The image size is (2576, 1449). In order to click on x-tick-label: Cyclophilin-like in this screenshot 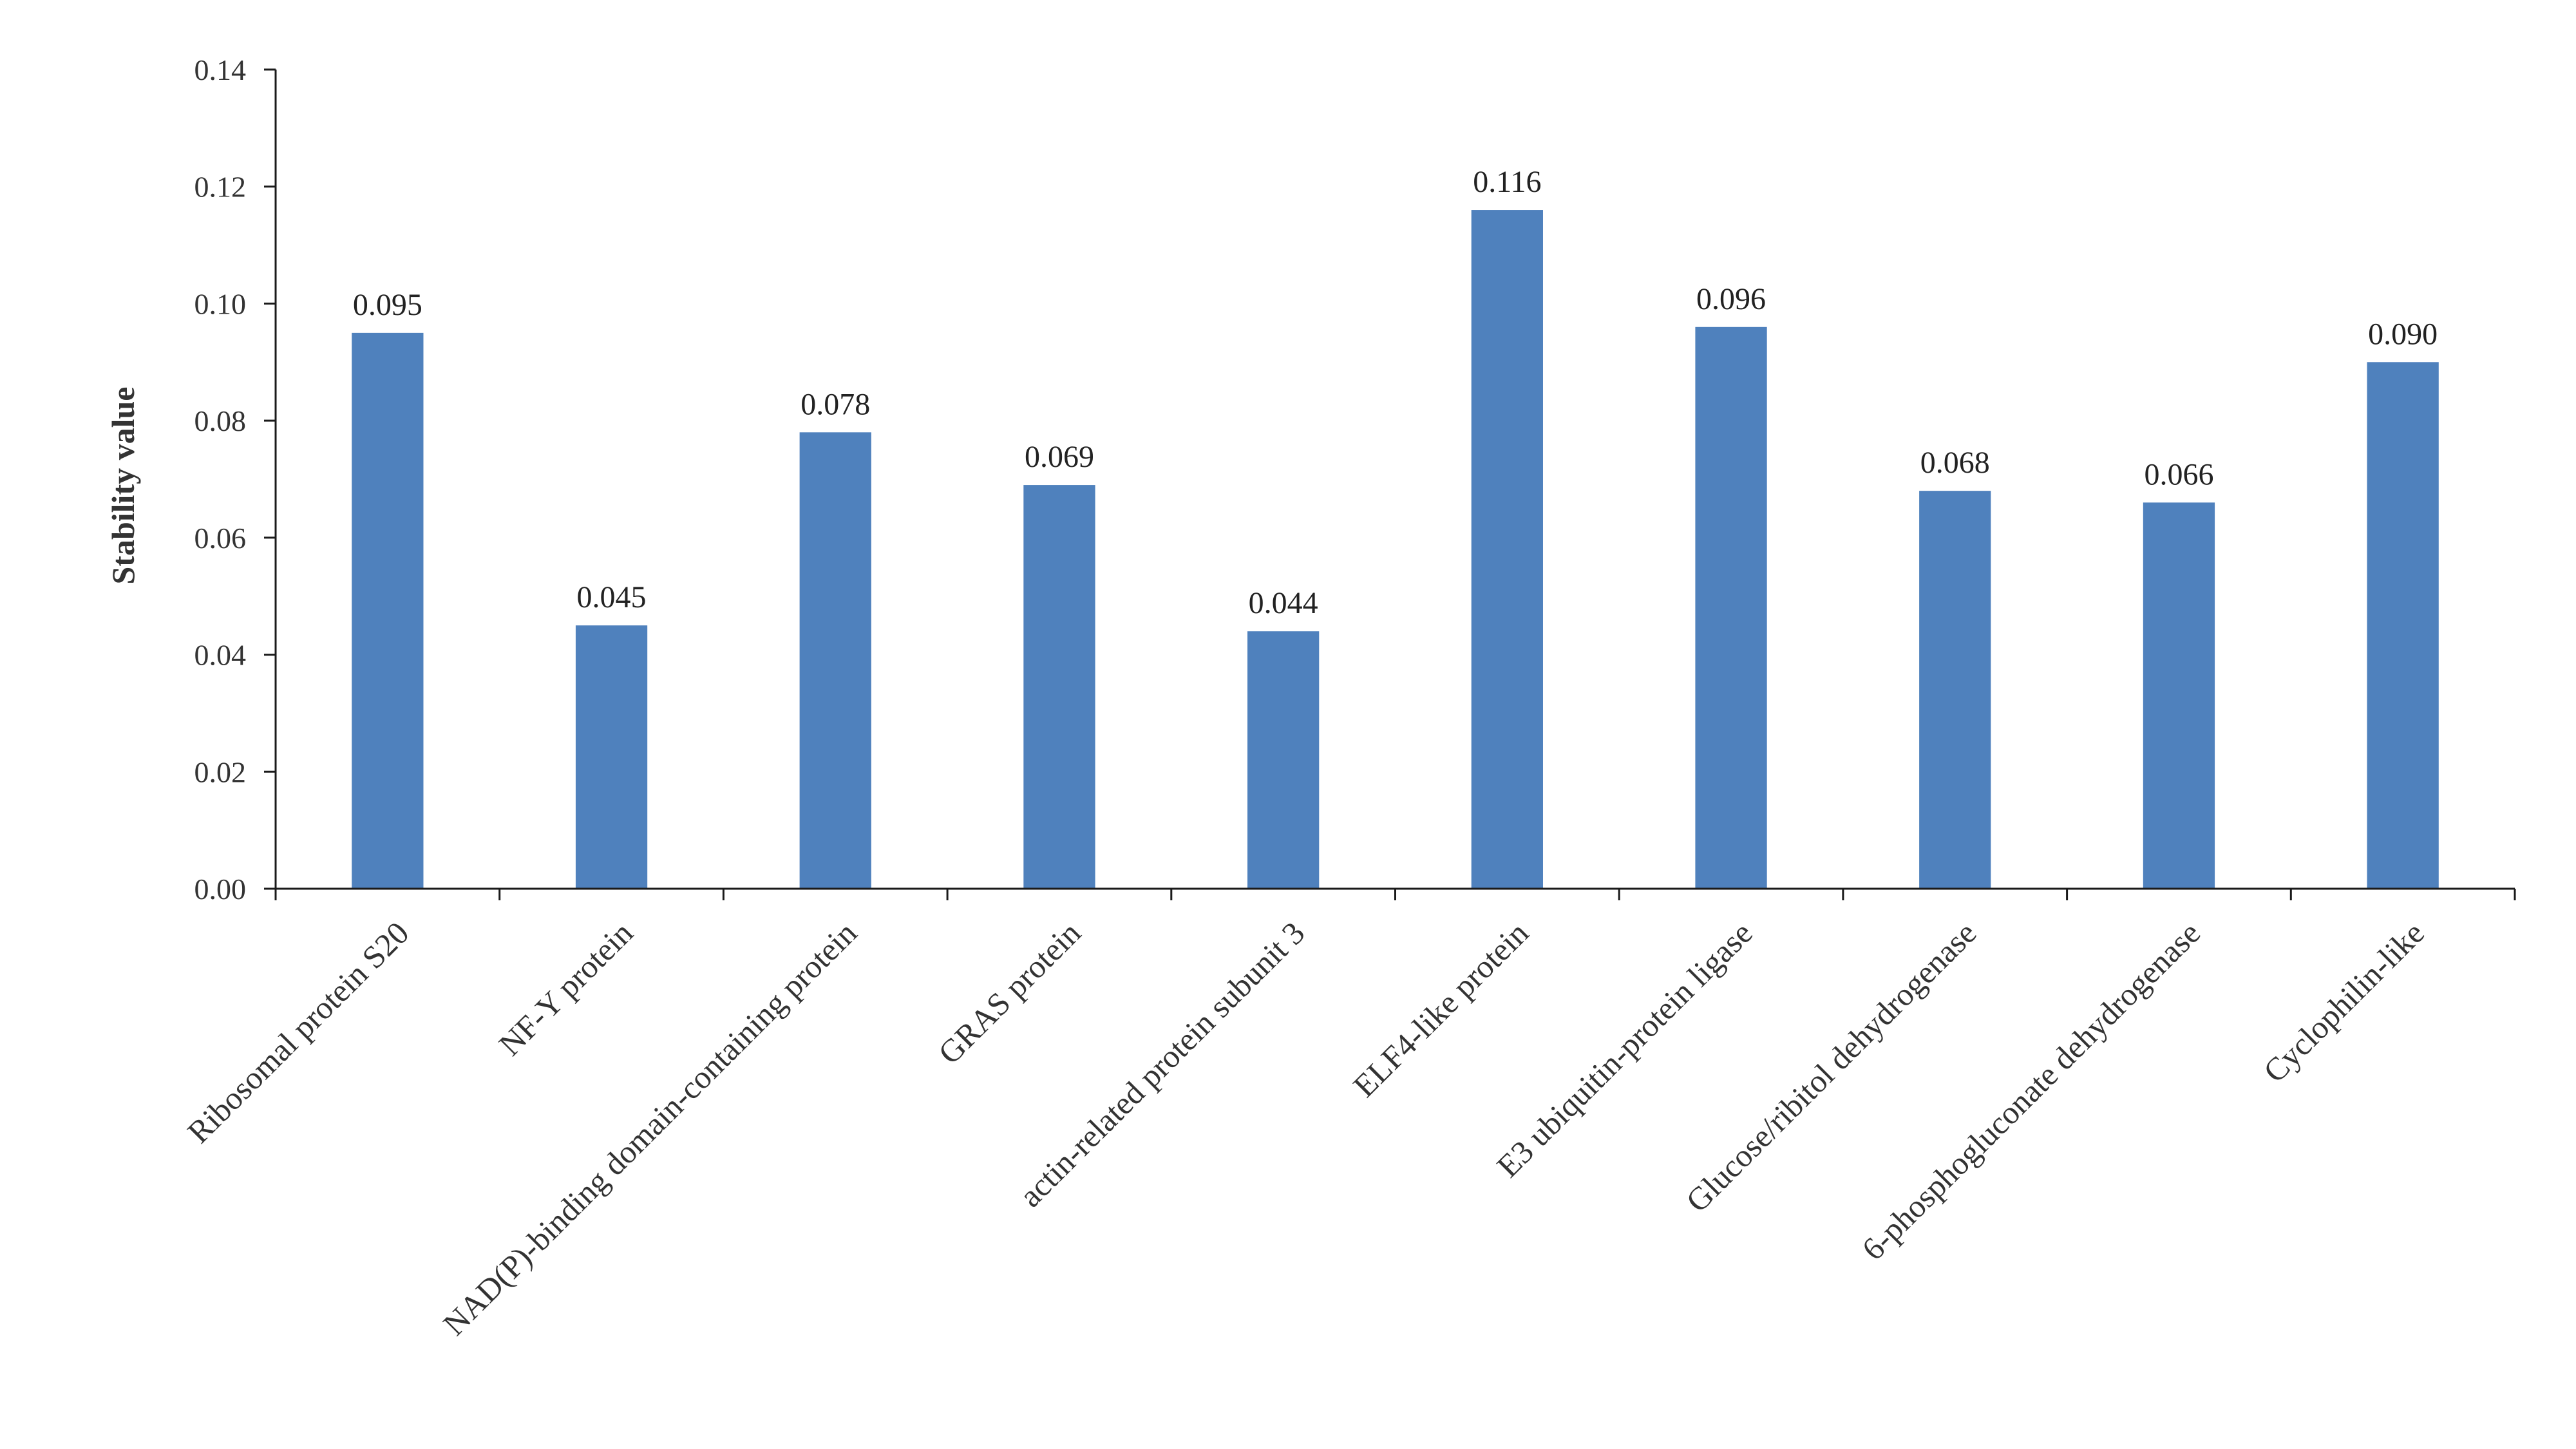, I will do `click(2344, 1002)`.